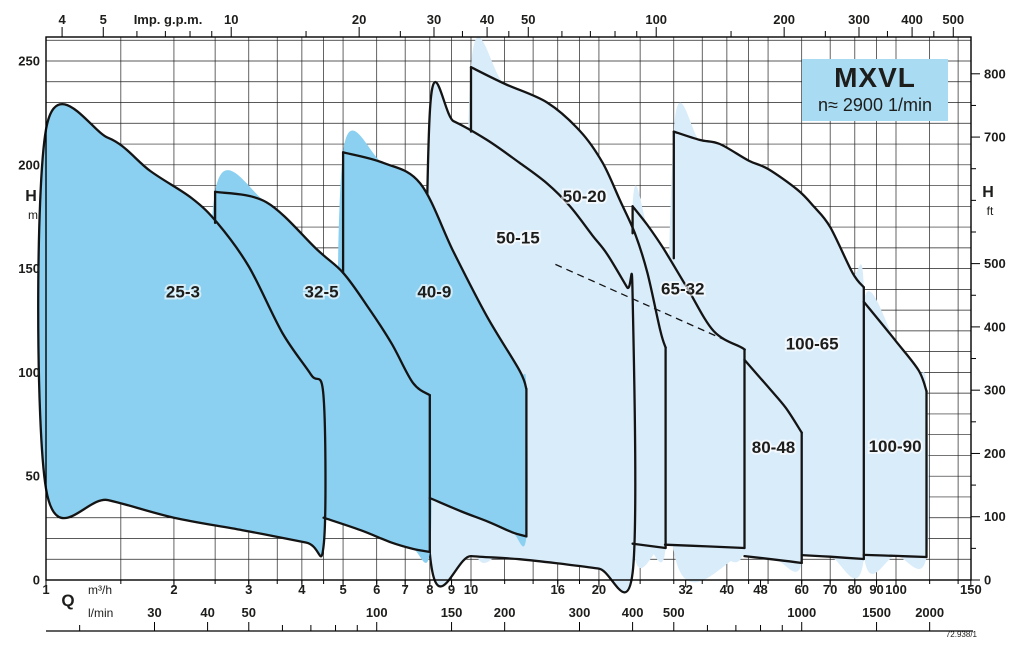 The image size is (1028, 653). Describe the element at coordinates (558, 589) in the screenshot. I see `svg-text: 16` at that location.